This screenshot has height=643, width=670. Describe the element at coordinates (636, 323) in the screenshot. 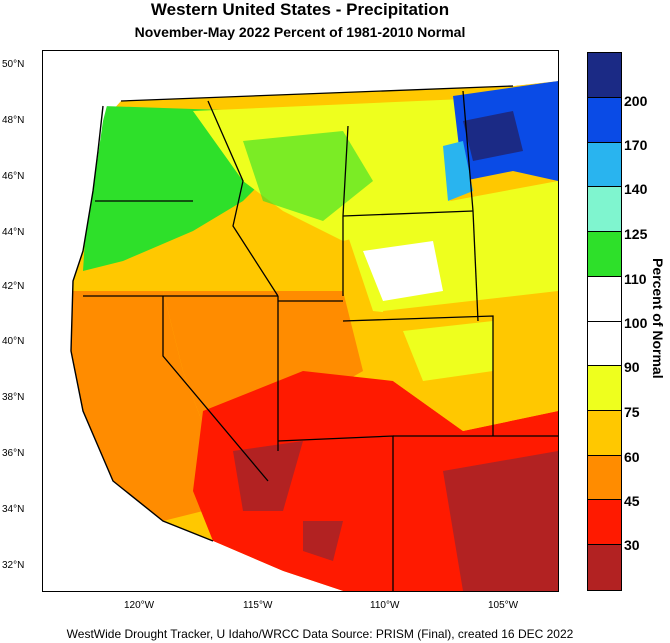

I see `legend-label-100: 100` at that location.